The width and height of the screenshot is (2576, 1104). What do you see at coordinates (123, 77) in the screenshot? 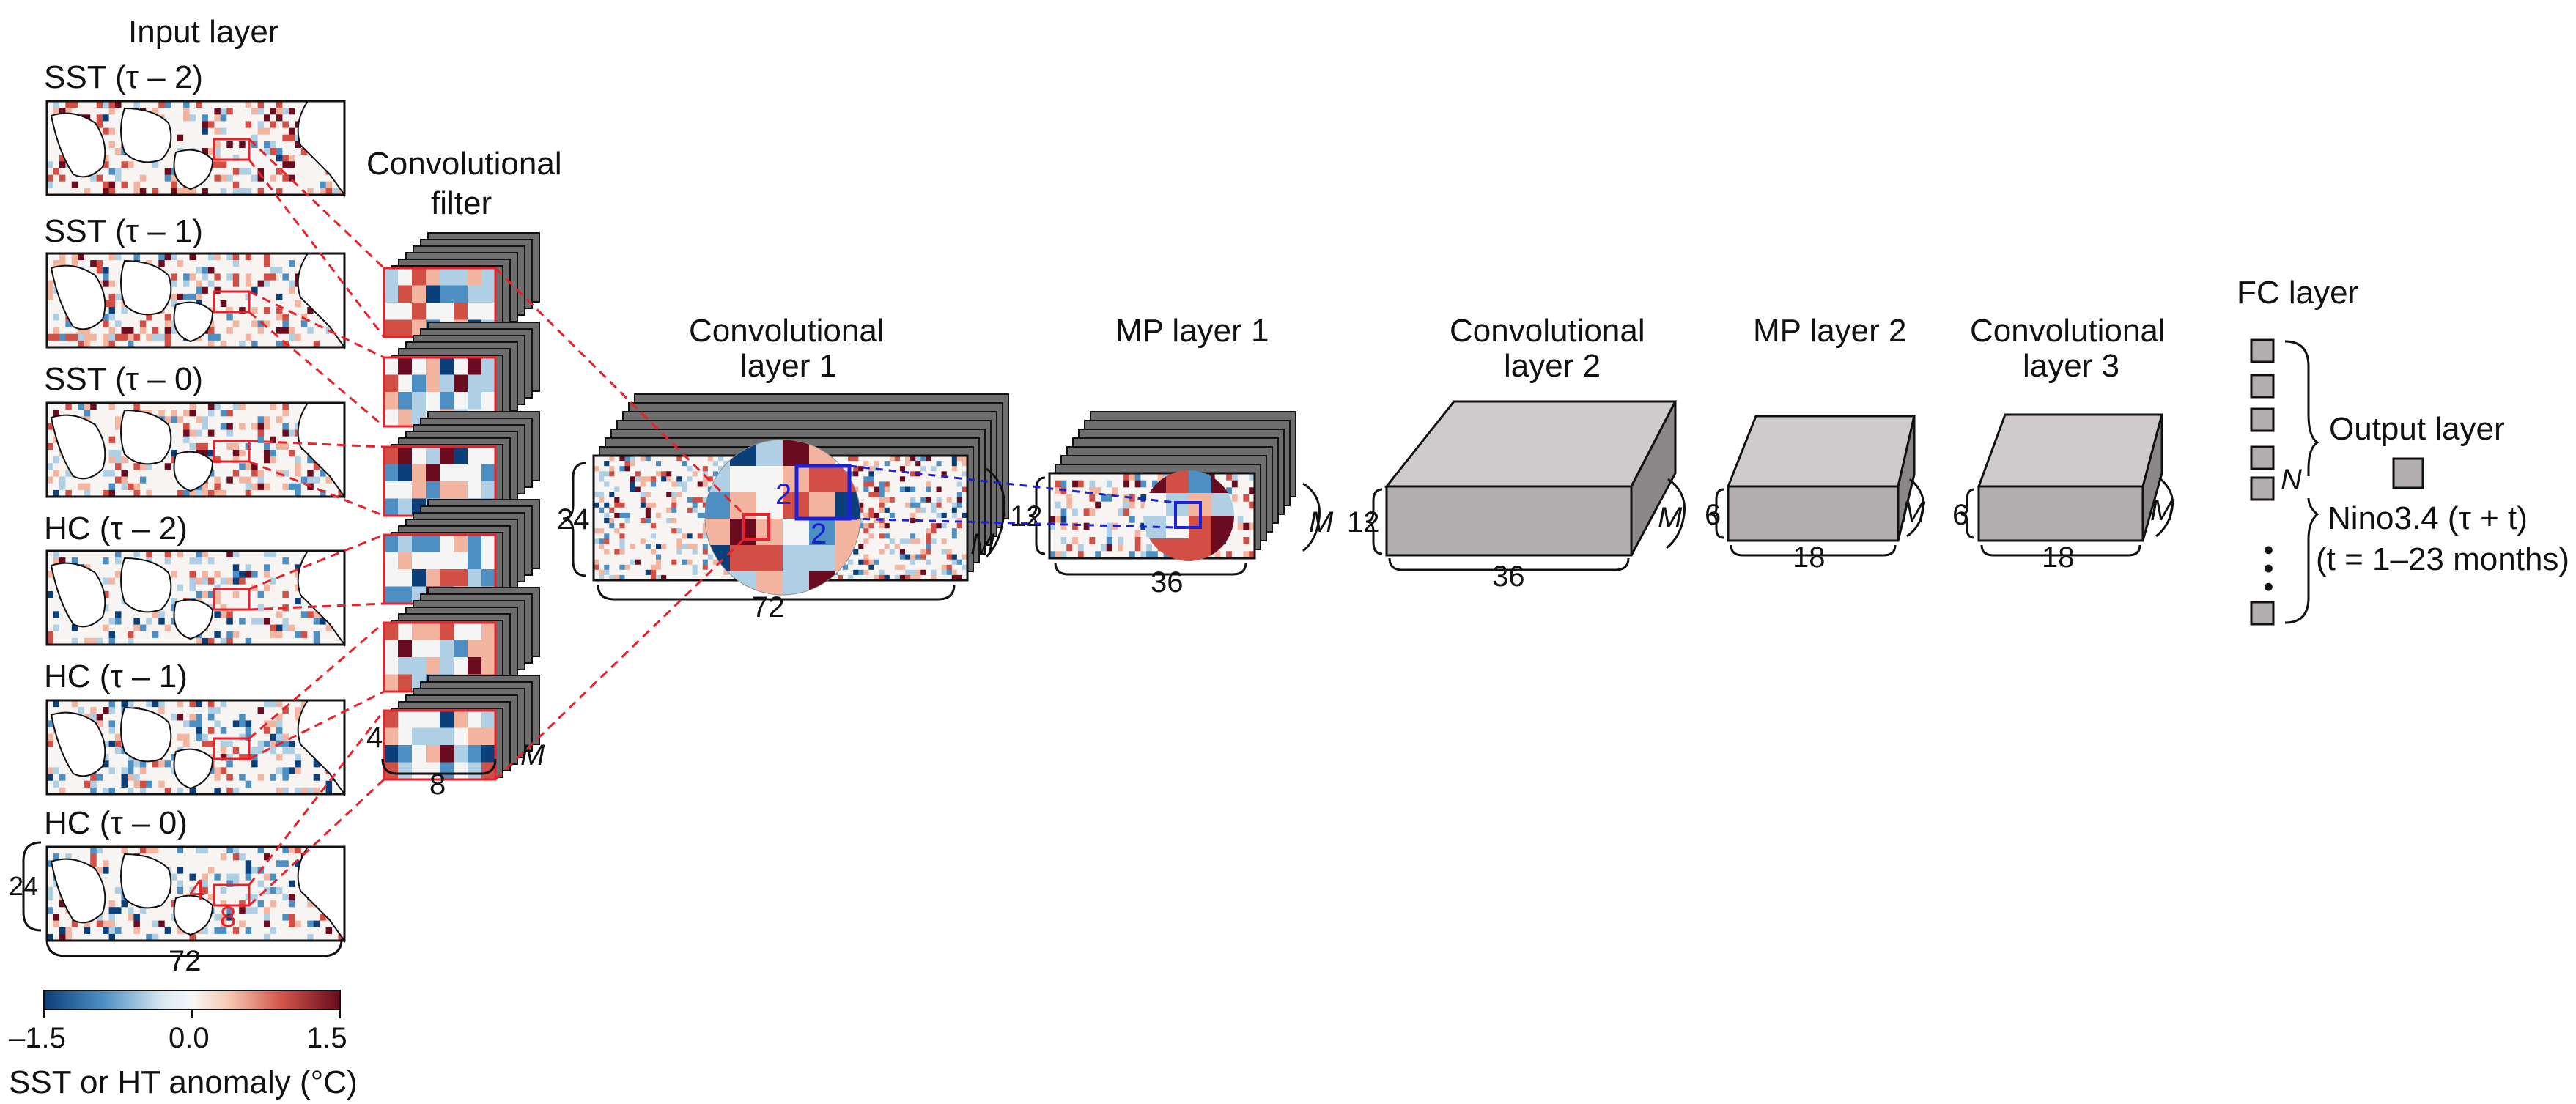
I see `input-map-label: SST (τ – 2)` at bounding box center [123, 77].